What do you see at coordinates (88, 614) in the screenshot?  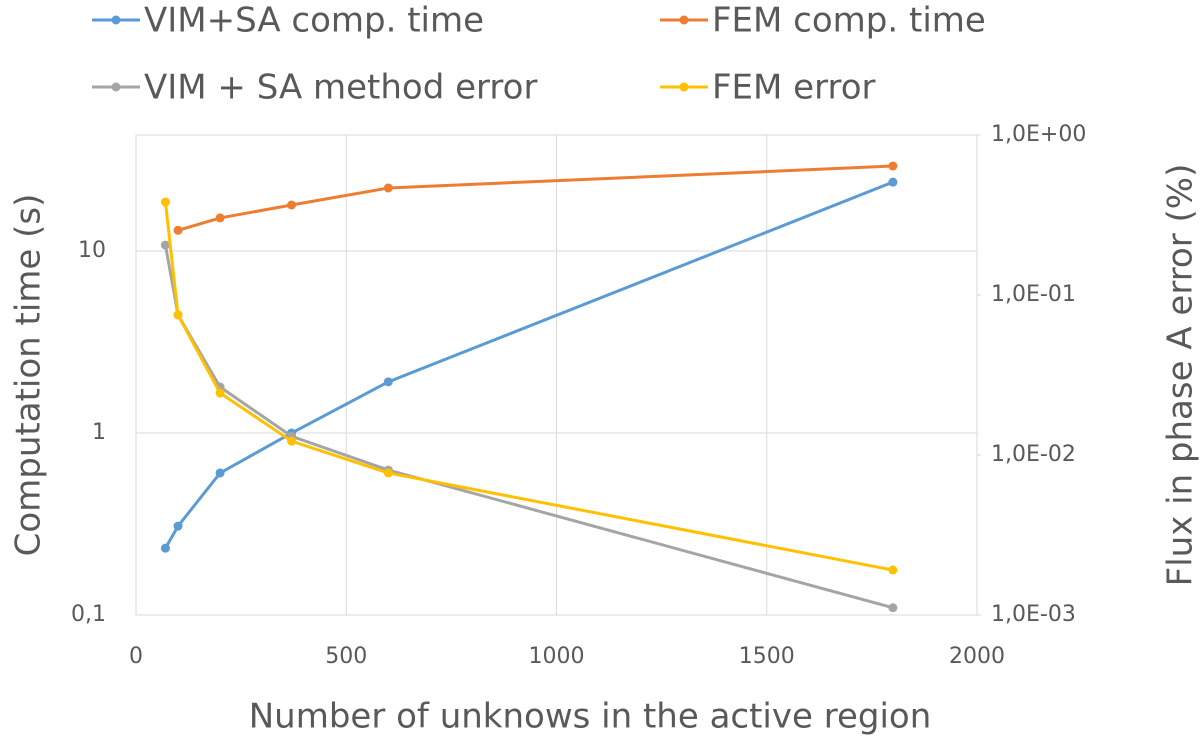 I see `y-tick-label: 0,1` at bounding box center [88, 614].